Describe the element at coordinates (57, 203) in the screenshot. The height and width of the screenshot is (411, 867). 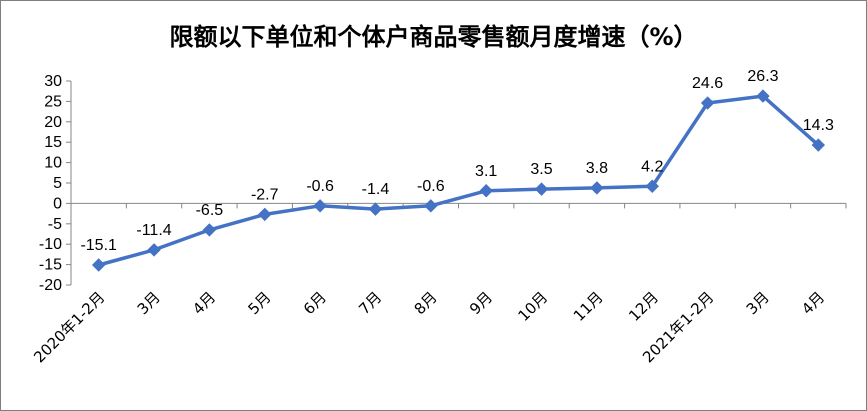
I see `y-tick-label: 0` at that location.